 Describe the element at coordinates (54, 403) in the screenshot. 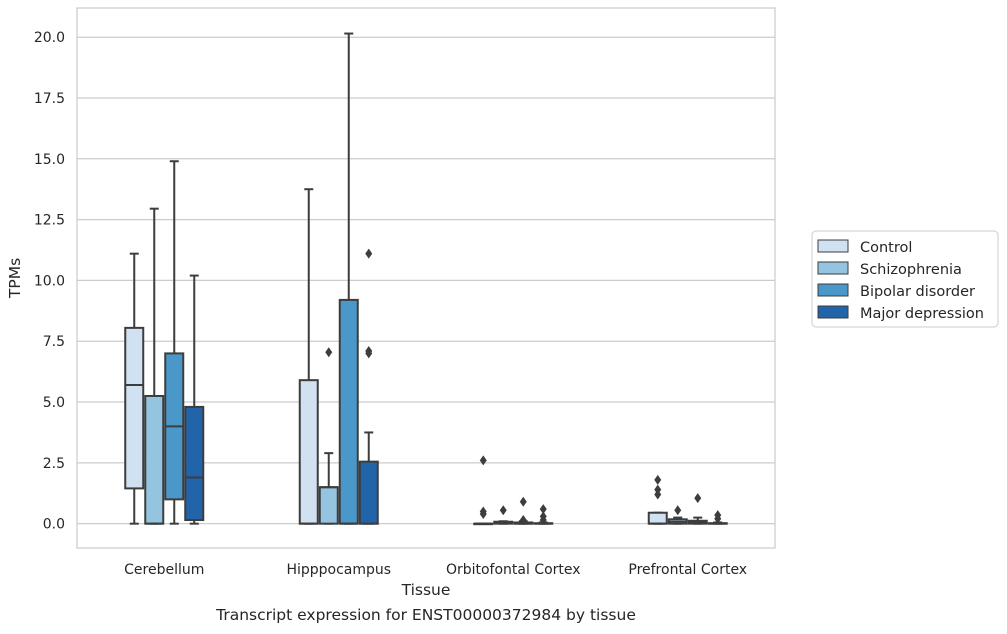

I see `y-tick-label: 5.0` at that location.